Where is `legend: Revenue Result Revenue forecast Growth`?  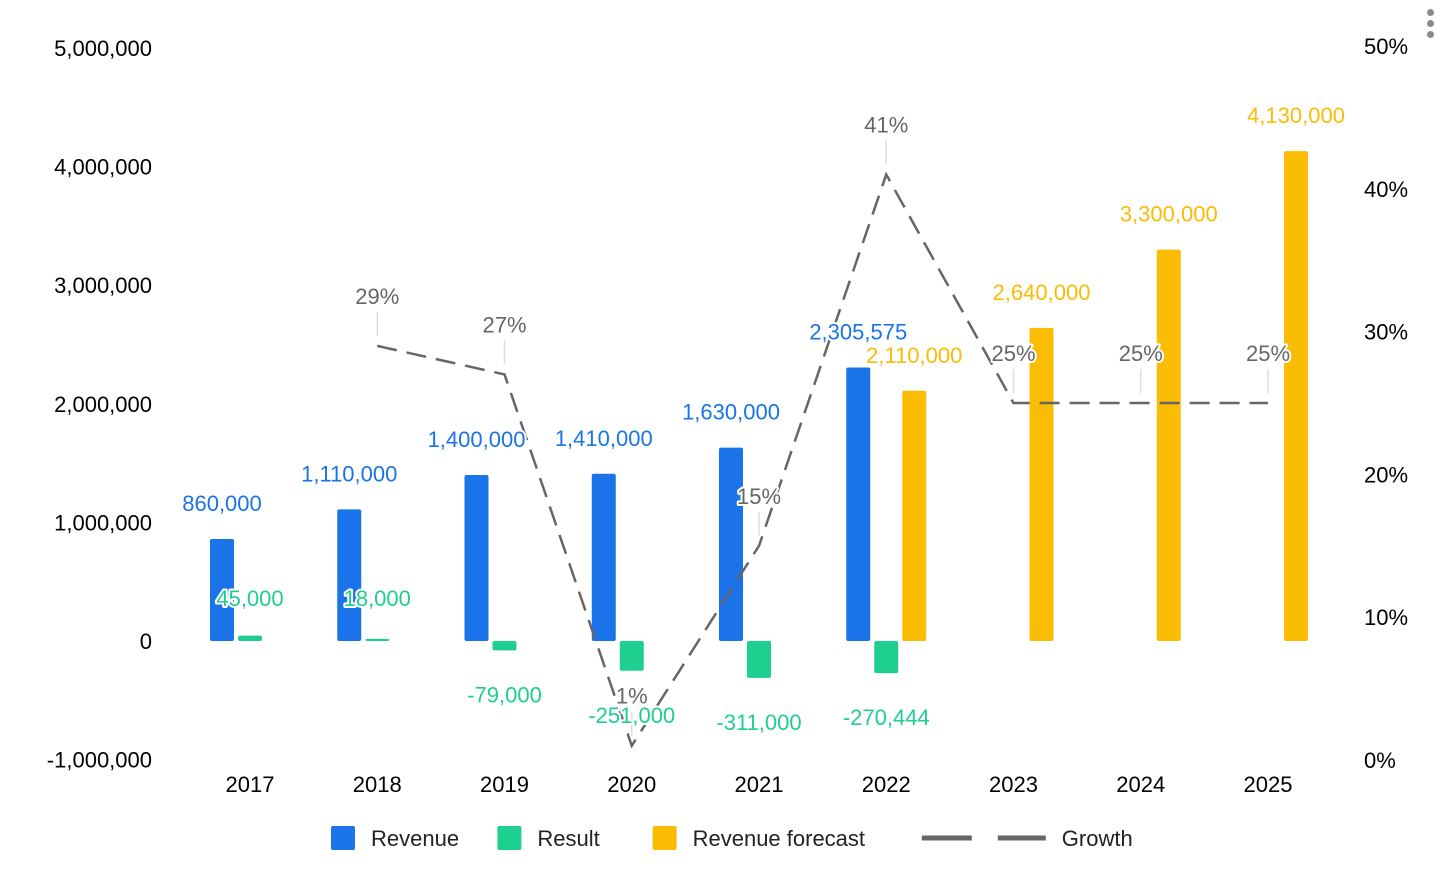
legend: Revenue Result Revenue forecast Growth is located at coordinates (732, 838).